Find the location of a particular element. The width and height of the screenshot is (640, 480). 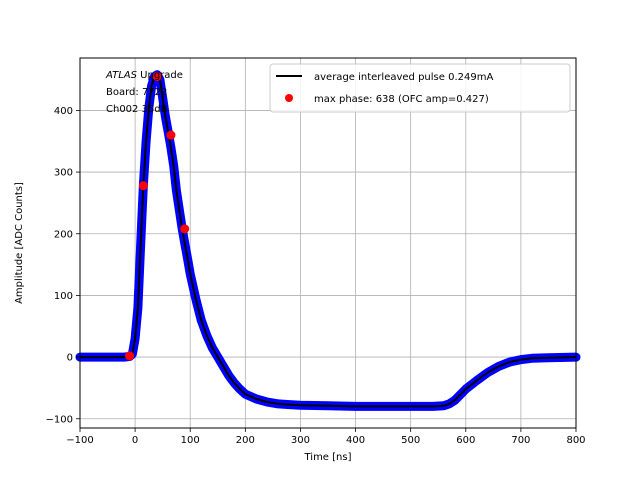

atlas-annotation: ATLAS Upgrade Board: 7722 Ch002 35dB is located at coordinates (144, 92).